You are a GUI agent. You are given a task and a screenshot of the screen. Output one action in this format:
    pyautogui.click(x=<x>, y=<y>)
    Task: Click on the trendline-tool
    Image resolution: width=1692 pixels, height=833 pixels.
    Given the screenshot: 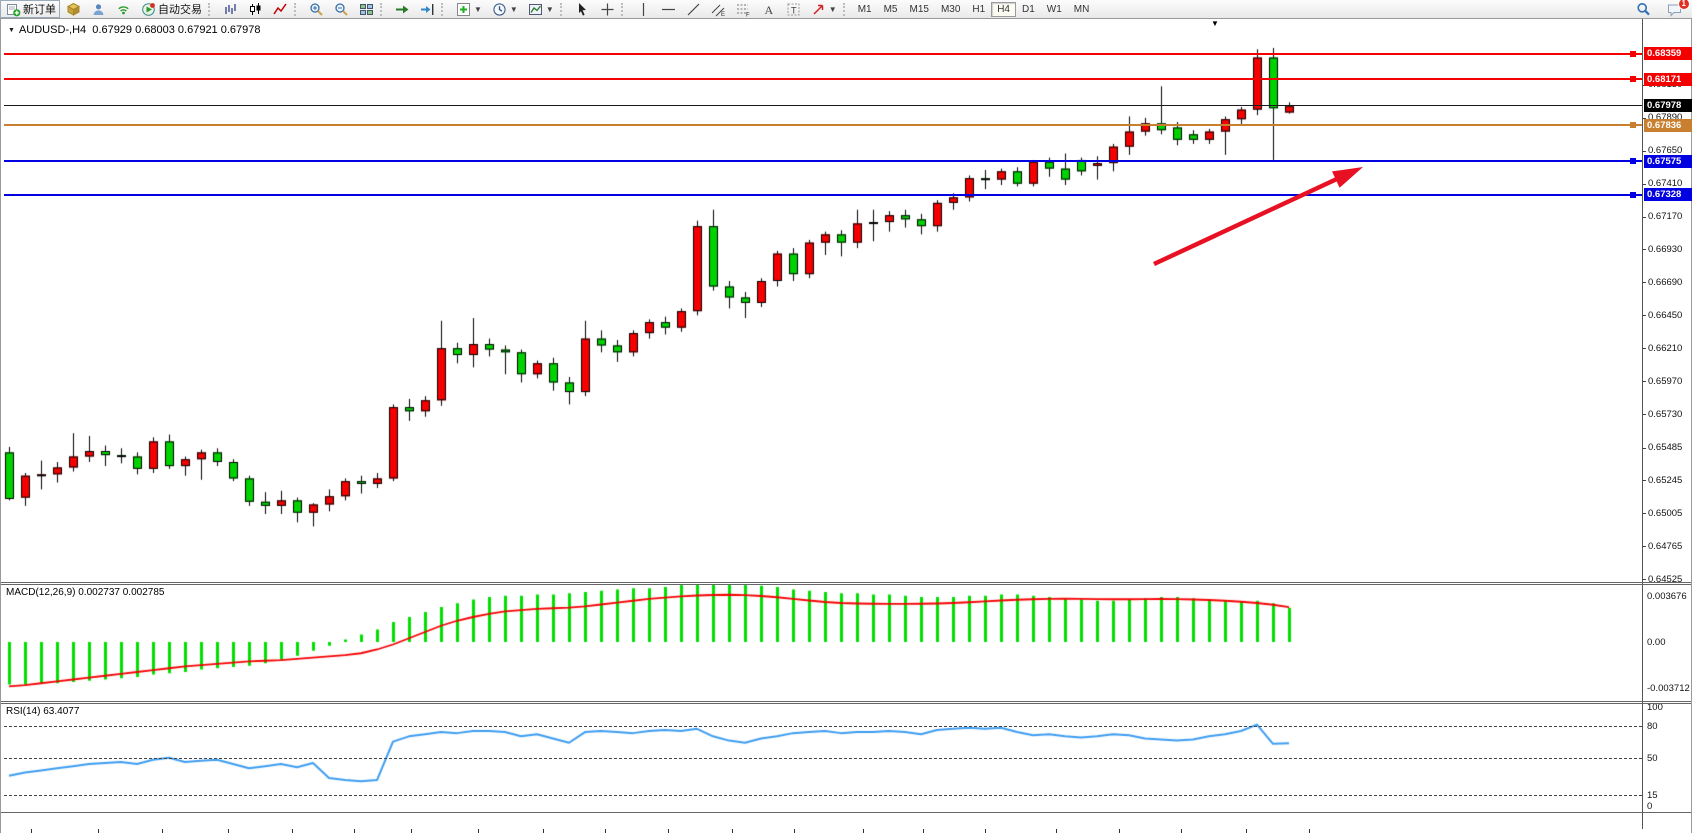 What is the action you would take?
    pyautogui.click(x=692, y=9)
    